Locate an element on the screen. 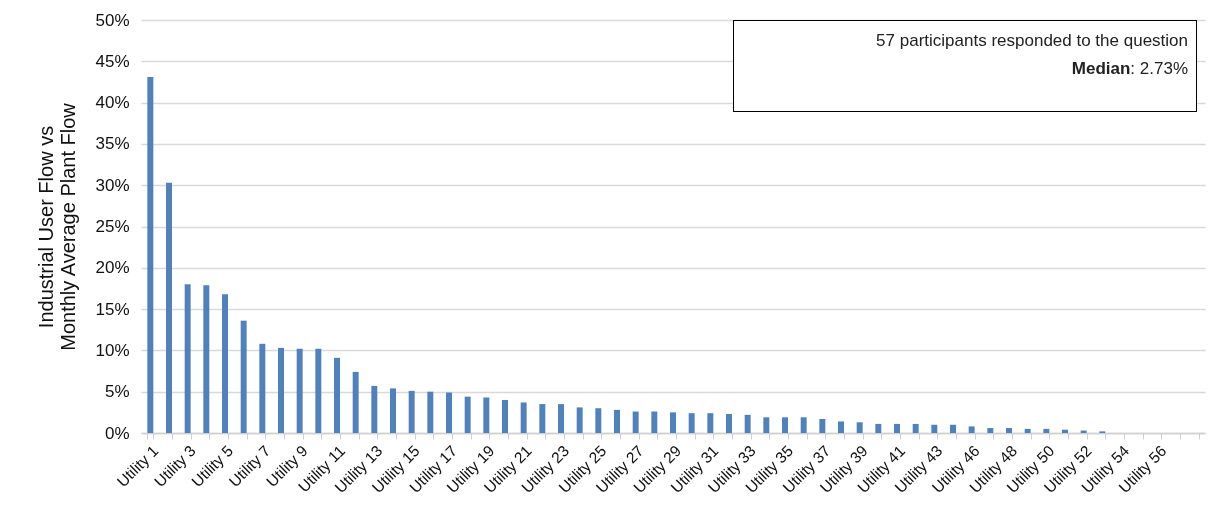  annotation: Median: 2.73% is located at coordinates (1129, 69).